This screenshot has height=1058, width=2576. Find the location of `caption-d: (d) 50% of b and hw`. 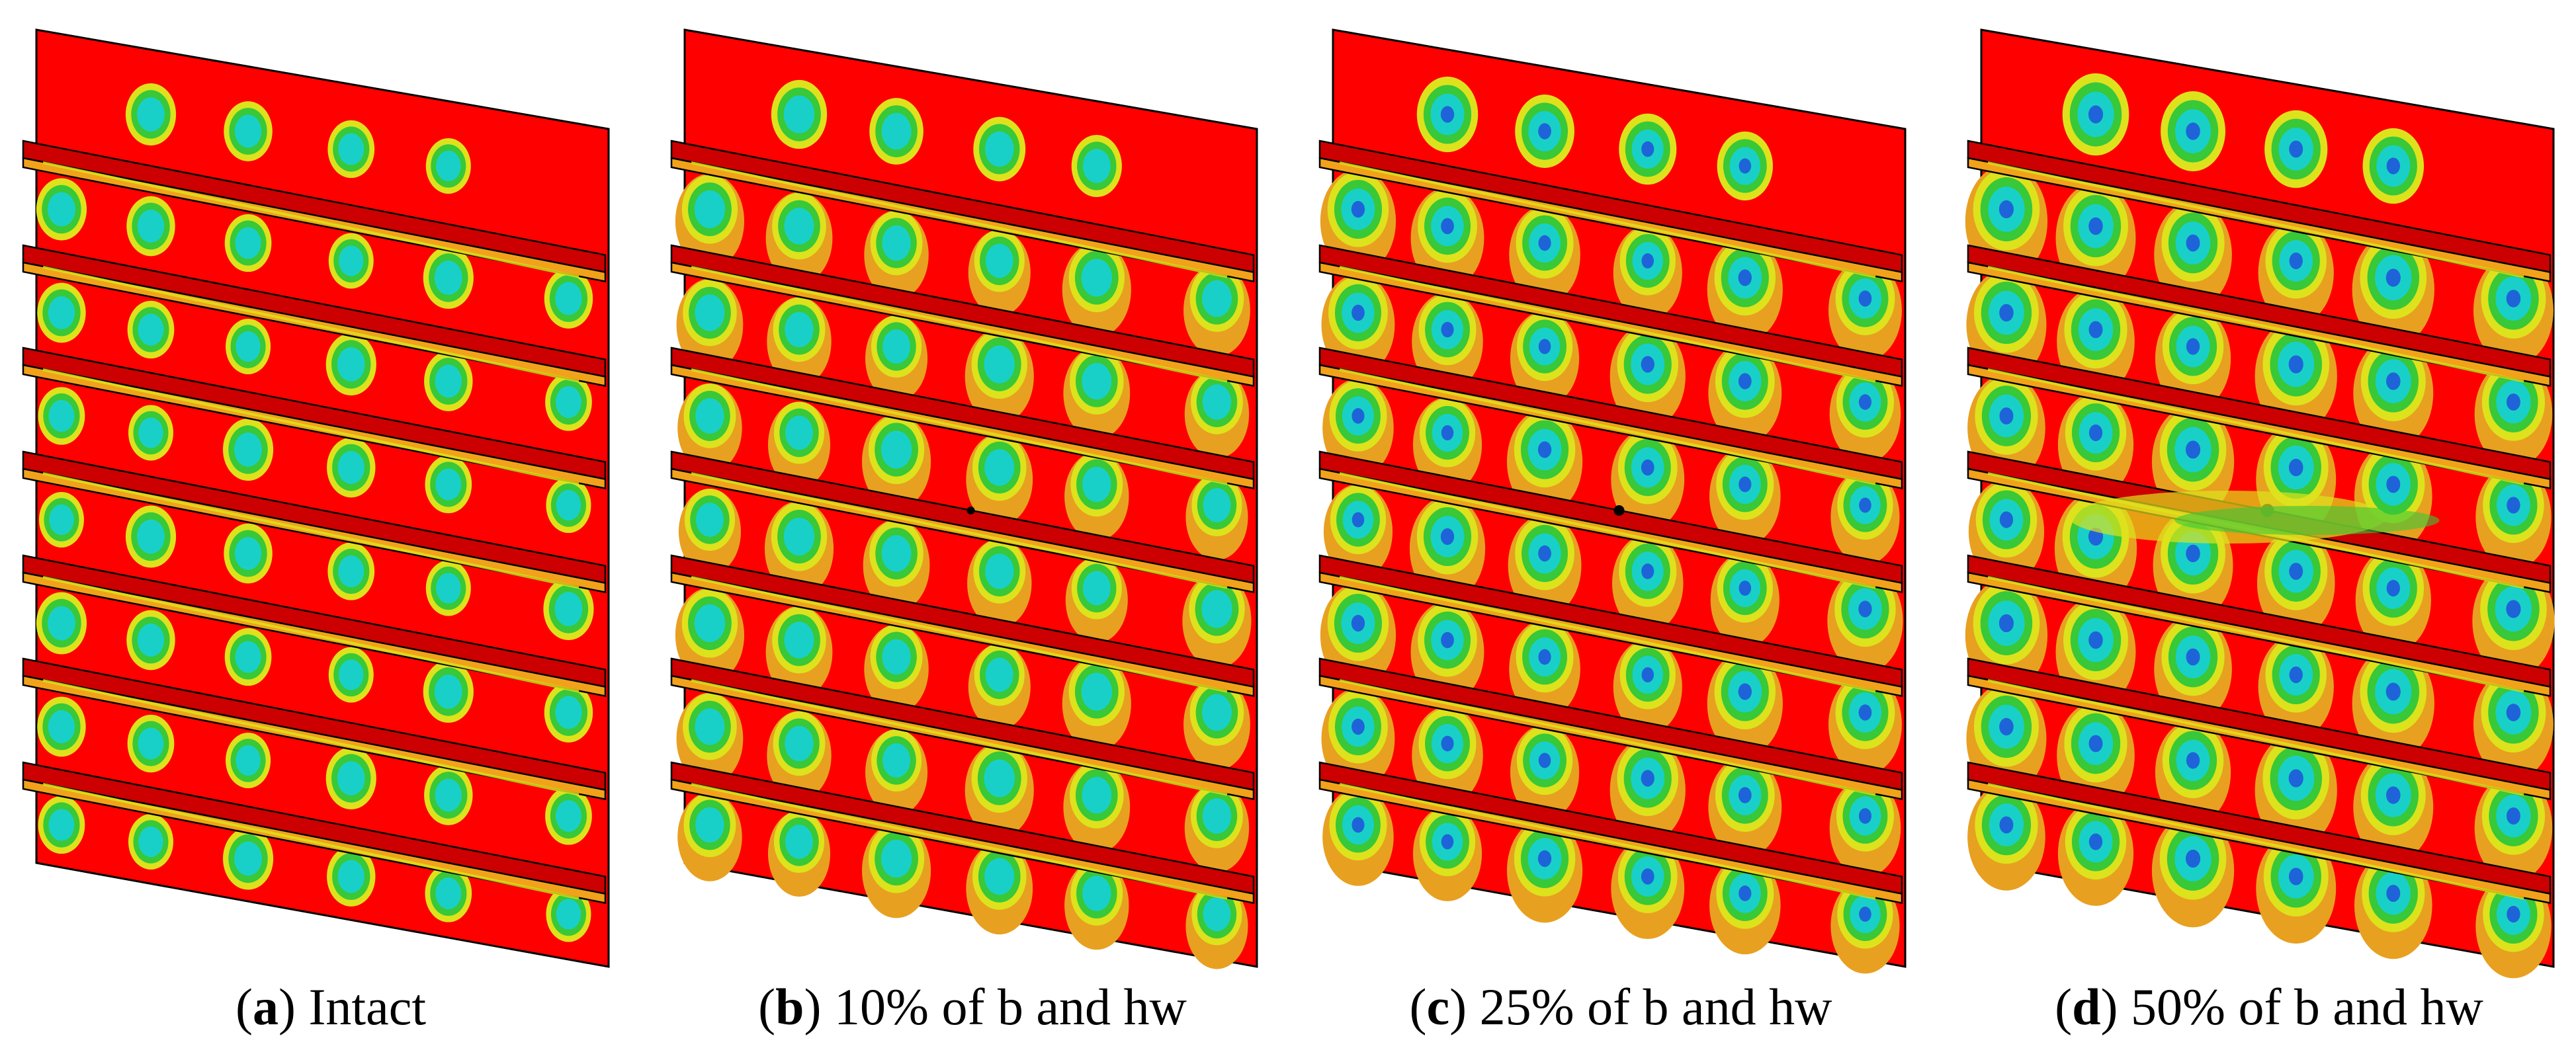

caption-d: (d) 50% of b and hw is located at coordinates (2269, 1007).